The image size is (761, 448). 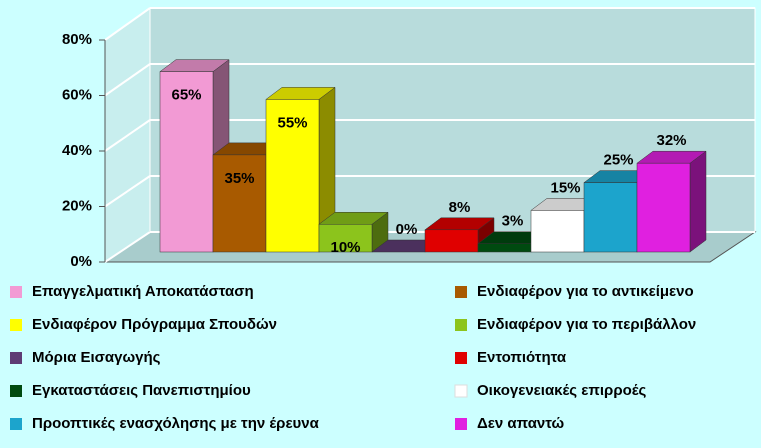 What do you see at coordinates (585, 291) in the screenshot?
I see `legend-label: Ενδιαφέρον για το αντικείμενο` at bounding box center [585, 291].